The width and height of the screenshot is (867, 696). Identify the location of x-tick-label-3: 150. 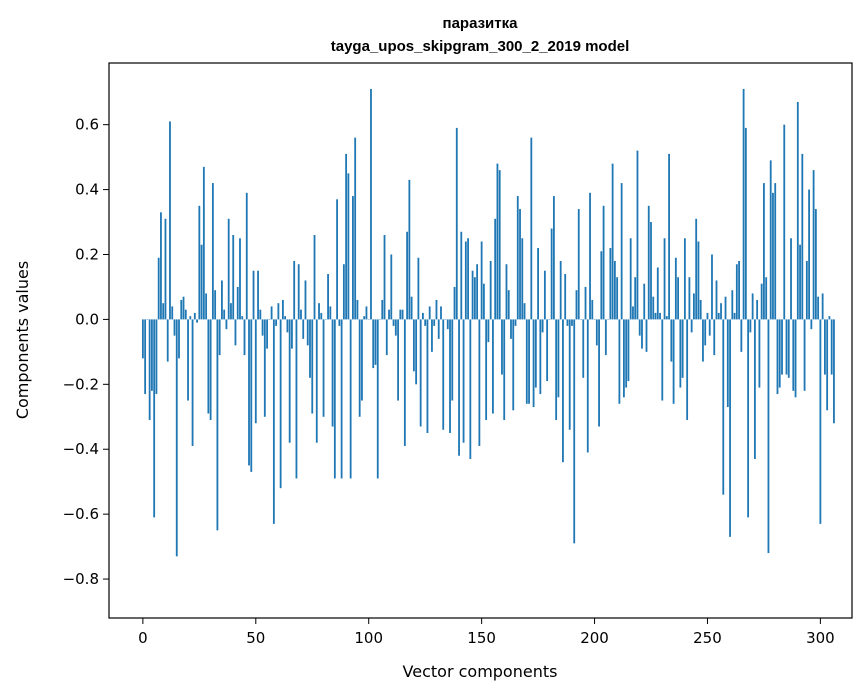
(481, 638).